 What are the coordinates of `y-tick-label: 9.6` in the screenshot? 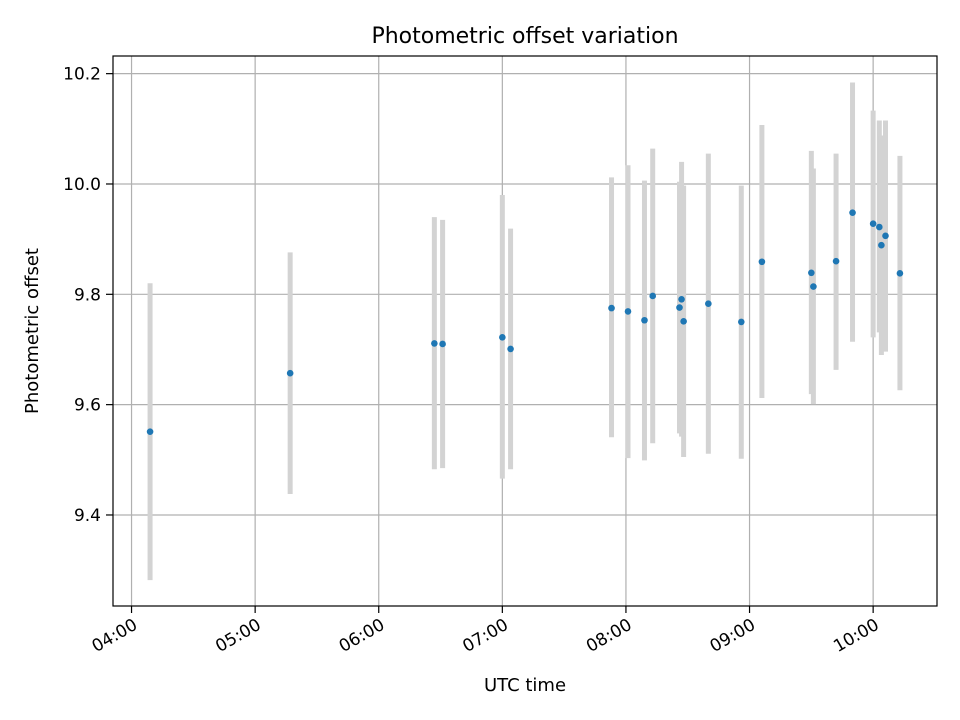 It's located at (87, 406).